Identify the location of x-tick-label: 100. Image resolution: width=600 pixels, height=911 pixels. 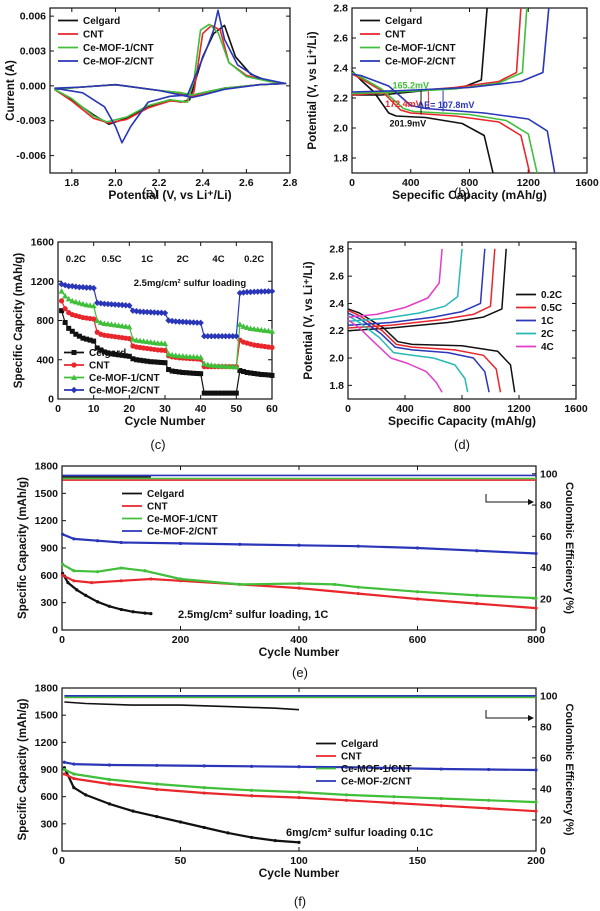
(299, 861).